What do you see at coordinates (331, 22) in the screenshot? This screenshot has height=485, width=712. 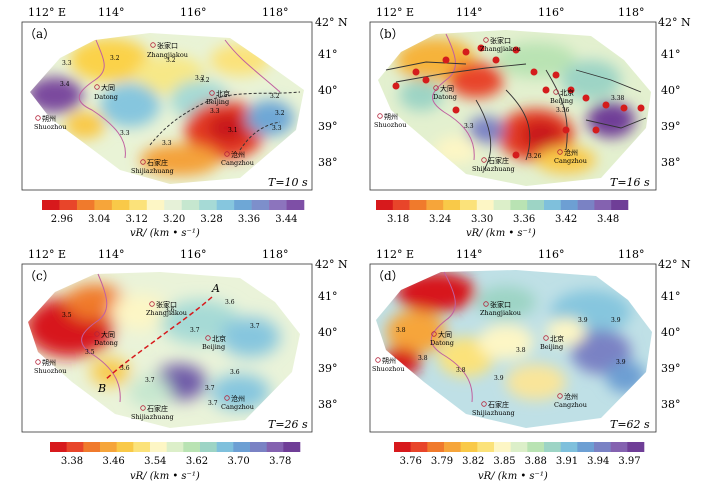 I see `lat-tick: 42° N` at bounding box center [331, 22].